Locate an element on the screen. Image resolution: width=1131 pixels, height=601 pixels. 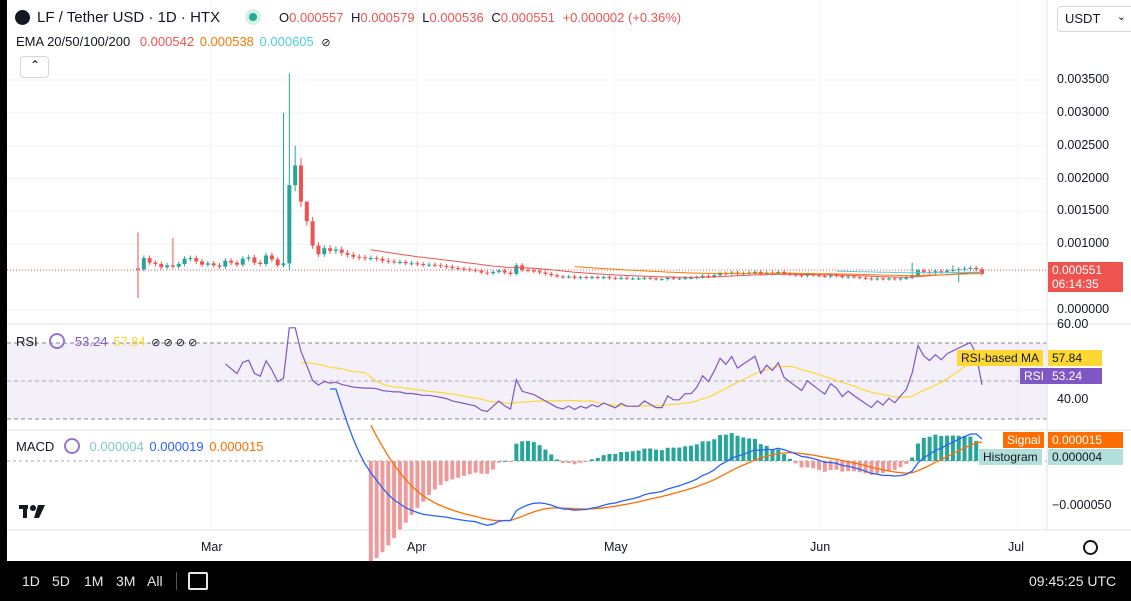
last-price-tag: 0.000551 06:14:35 is located at coordinates (1085, 277).